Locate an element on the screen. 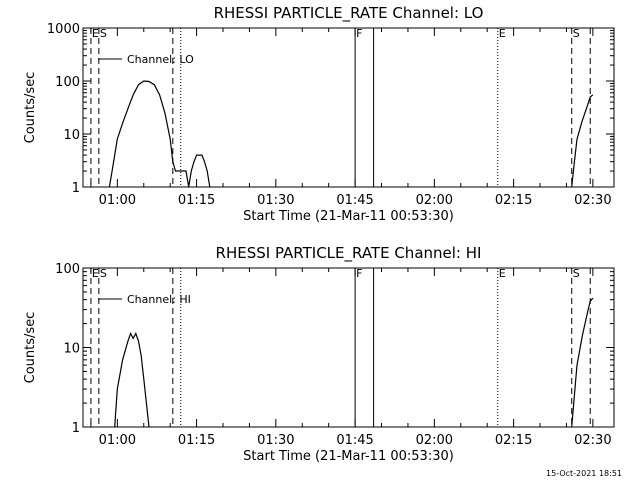 The width and height of the screenshot is (640, 480). chart-title: RHESSI PARTICLE_RATE Channel: HI is located at coordinates (349, 253).